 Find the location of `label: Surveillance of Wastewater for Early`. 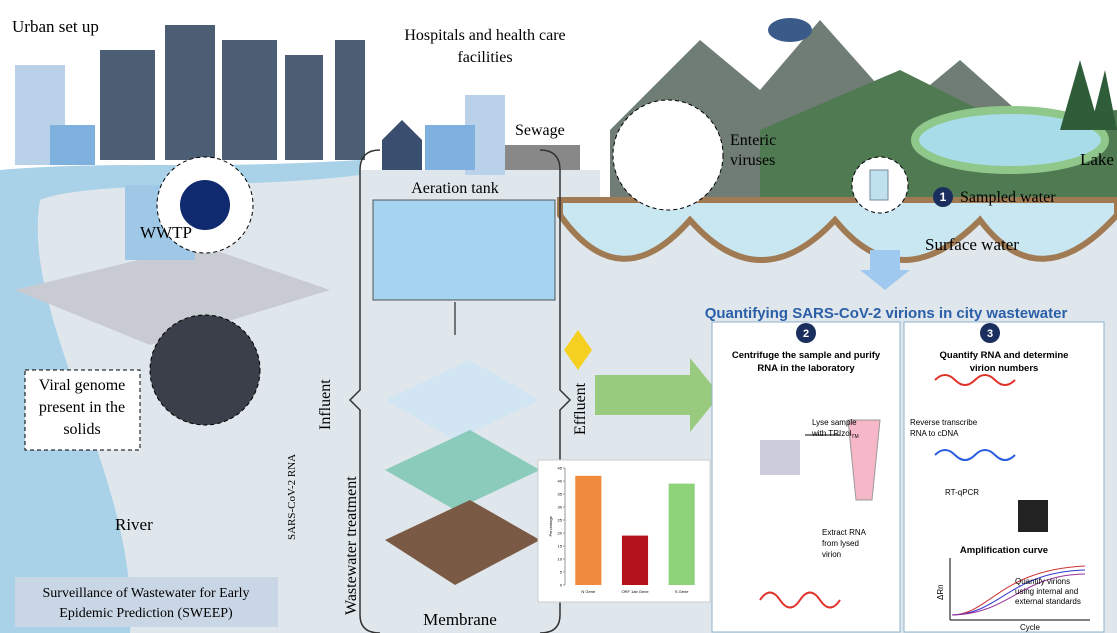

label: Surveillance of Wastewater for Early is located at coordinates (146, 593).